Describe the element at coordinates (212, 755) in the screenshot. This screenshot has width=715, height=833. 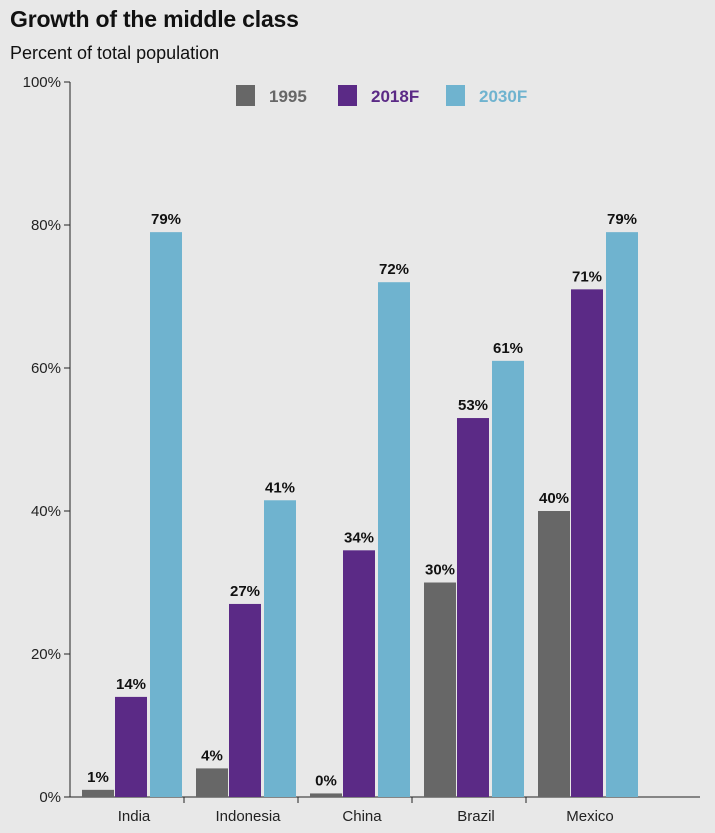
I see `data-label: 4%` at that location.